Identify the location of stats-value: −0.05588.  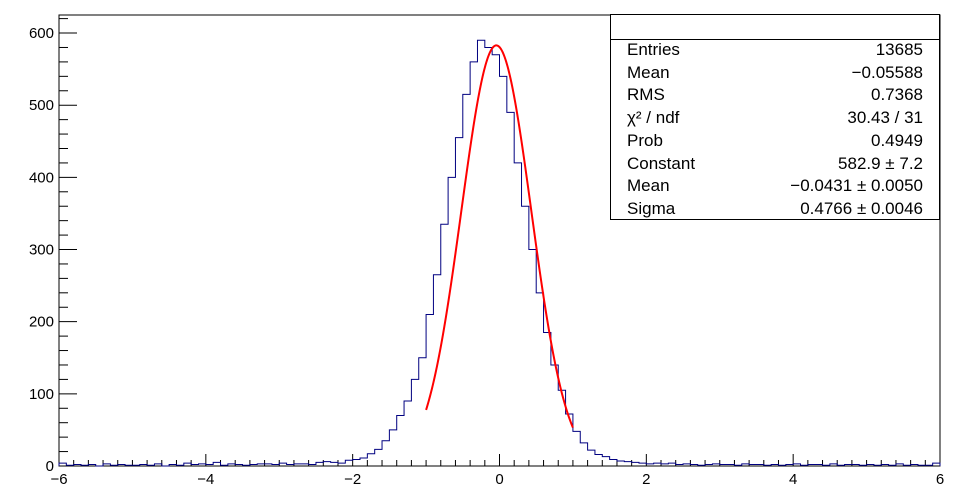
(887, 72).